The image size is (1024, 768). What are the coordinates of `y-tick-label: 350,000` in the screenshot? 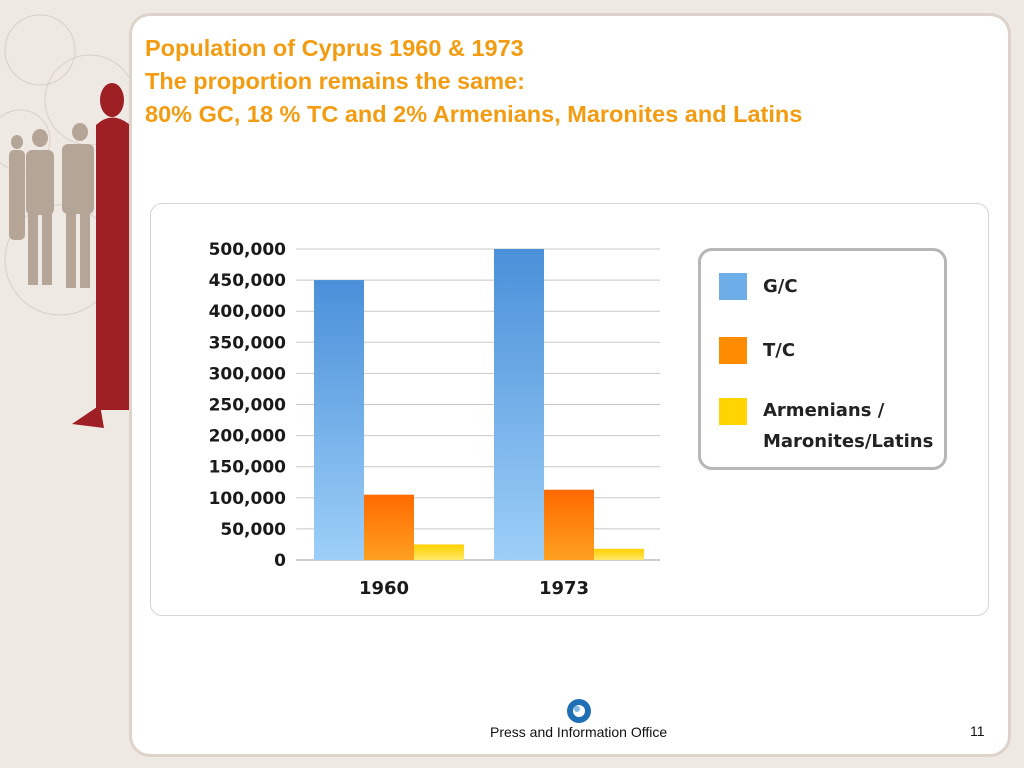 It's located at (248, 343).